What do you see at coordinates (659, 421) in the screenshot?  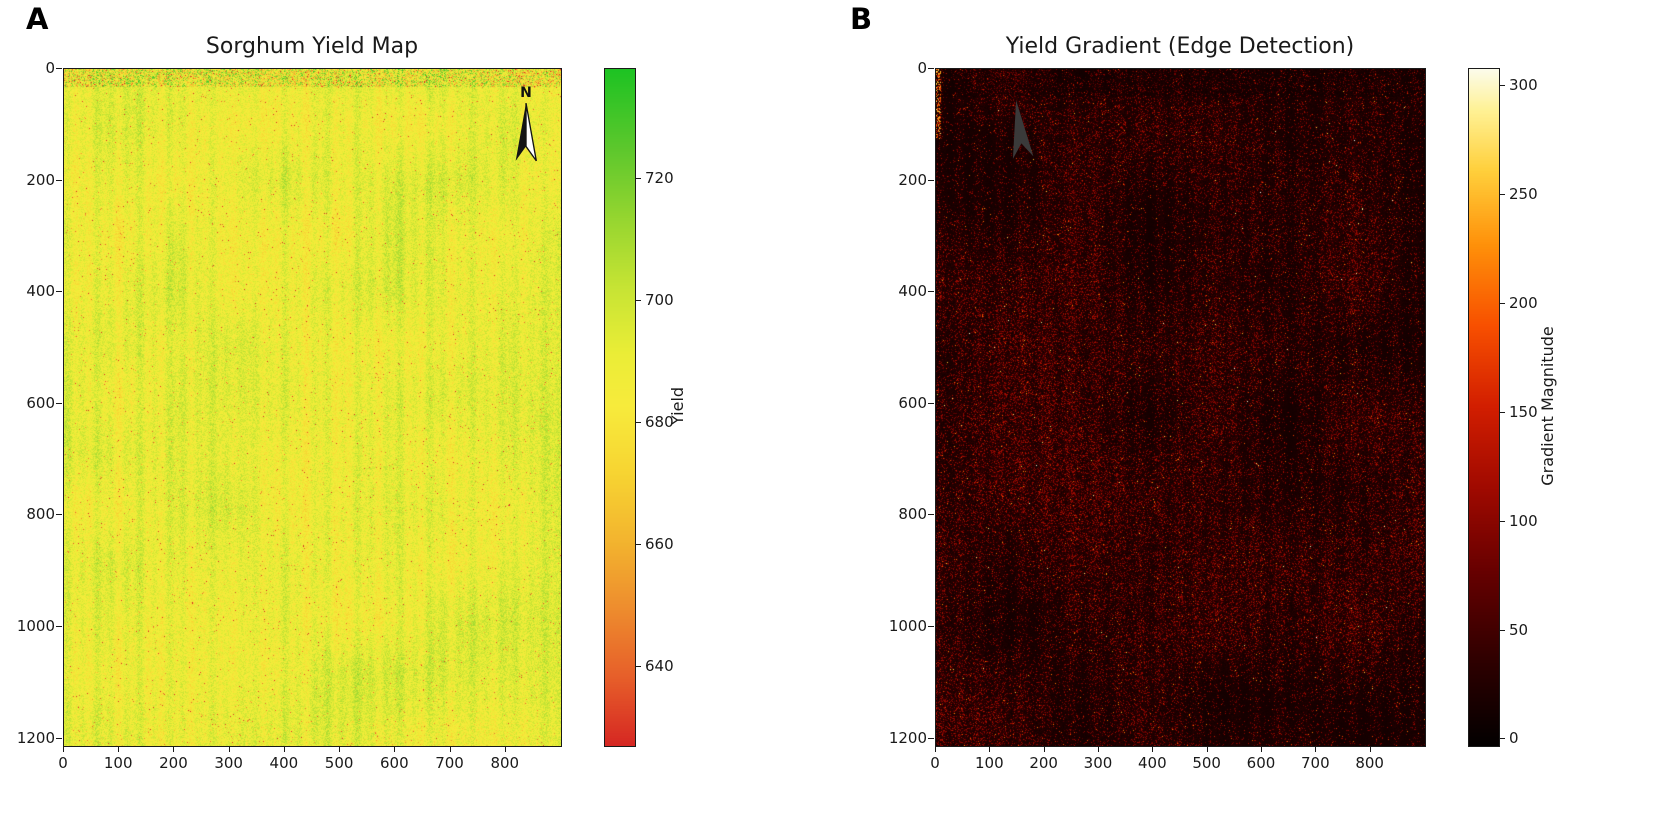 I see `colorbar-tick-label: 680` at bounding box center [659, 421].